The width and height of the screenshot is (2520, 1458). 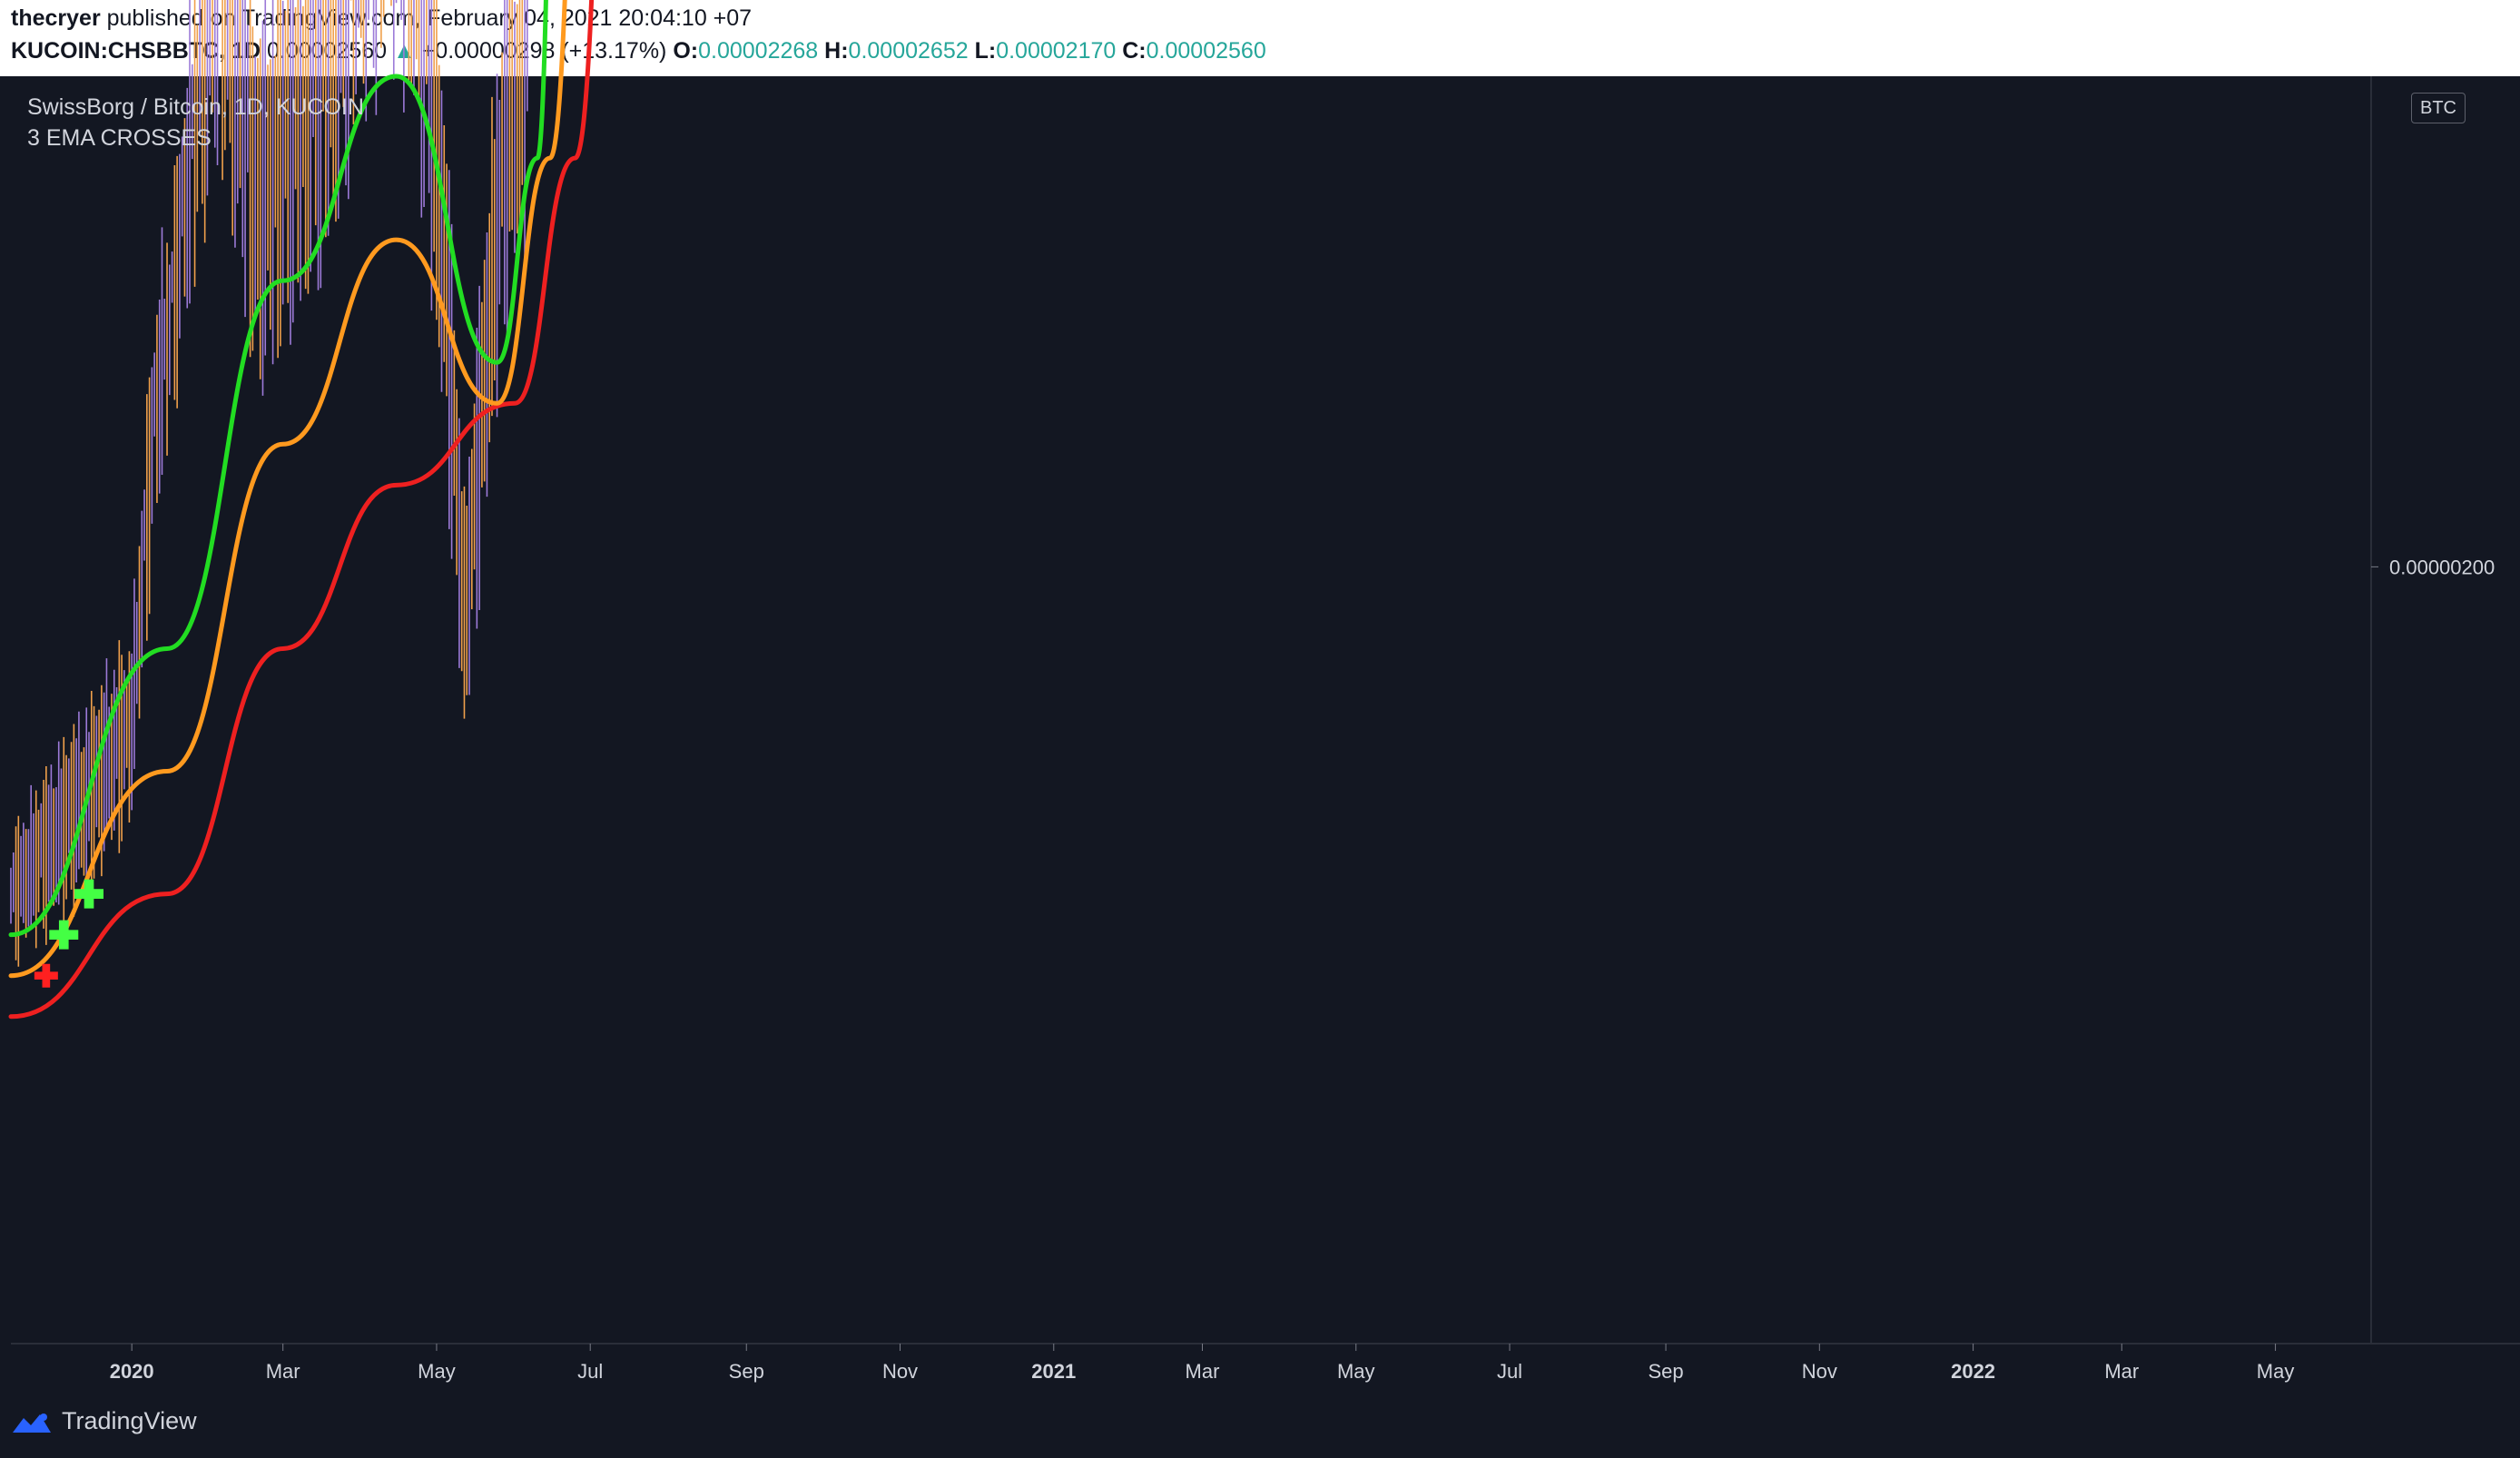 I want to click on x-tick-label: 2022, so click(x=1973, y=1371).